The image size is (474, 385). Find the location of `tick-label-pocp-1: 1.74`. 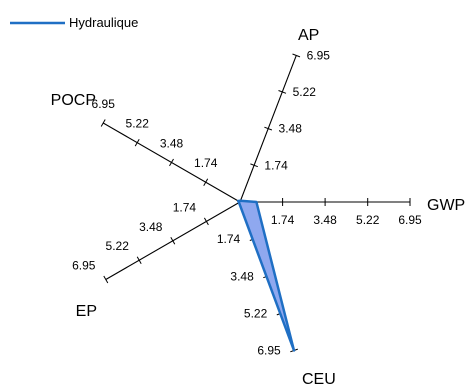

tick-label-pocp-1: 1.74 is located at coordinates (206, 163).